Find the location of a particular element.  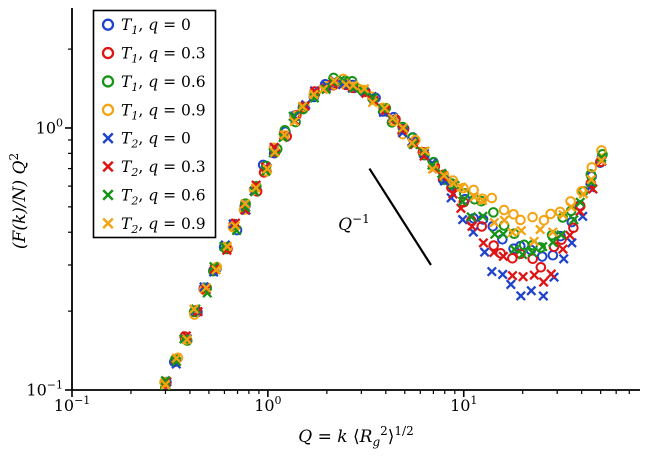

legend-item-T1-q-0-3: T1, q = 0.3 is located at coordinates (153, 55).